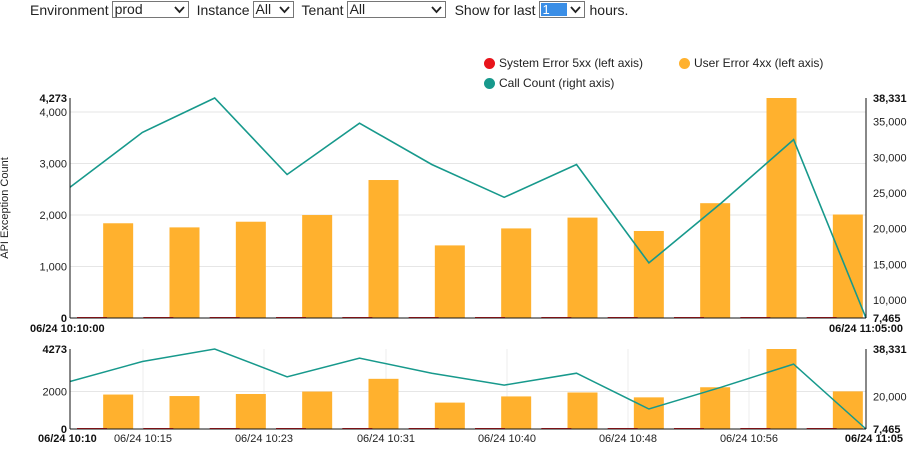  What do you see at coordinates (55, 350) in the screenshot?
I see `nav-left-max-label: 4273` at bounding box center [55, 350].